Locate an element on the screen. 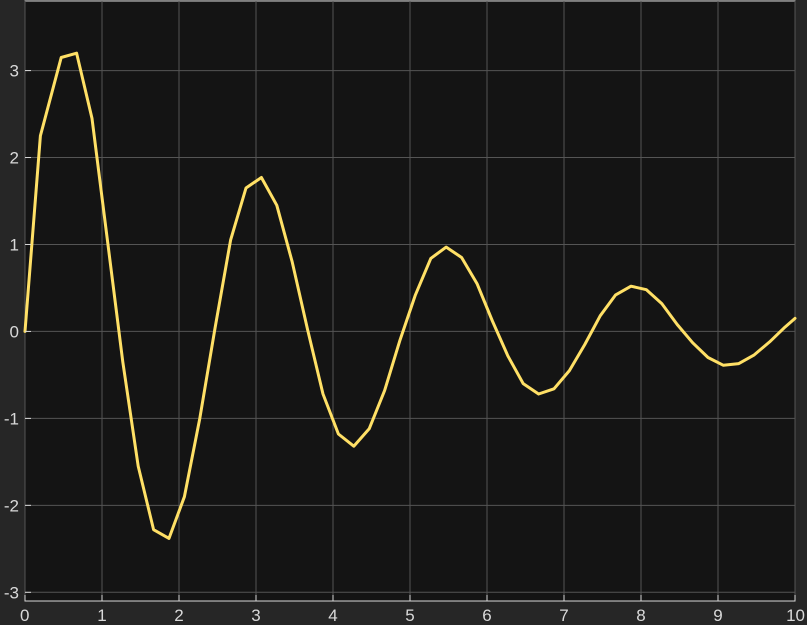 This screenshot has height=625, width=807. x-tick-label: 3 is located at coordinates (255, 615).